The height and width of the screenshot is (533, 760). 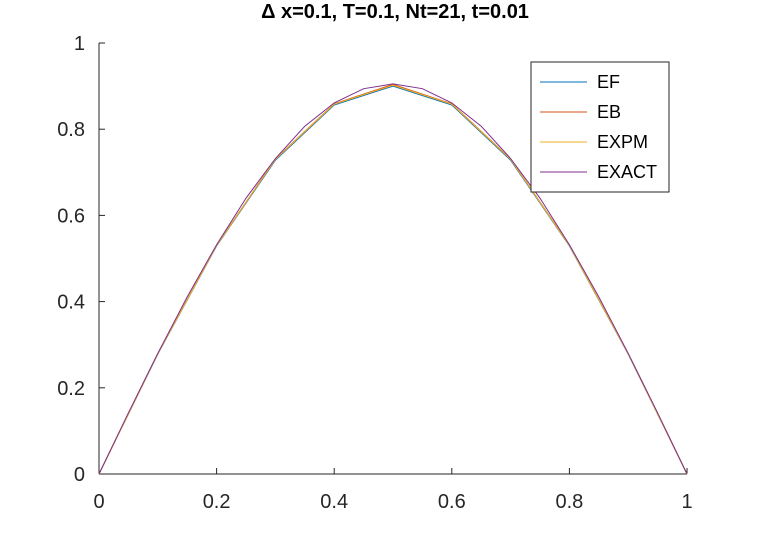 I want to click on legend-label-exact: EXACT, so click(x=627, y=172).